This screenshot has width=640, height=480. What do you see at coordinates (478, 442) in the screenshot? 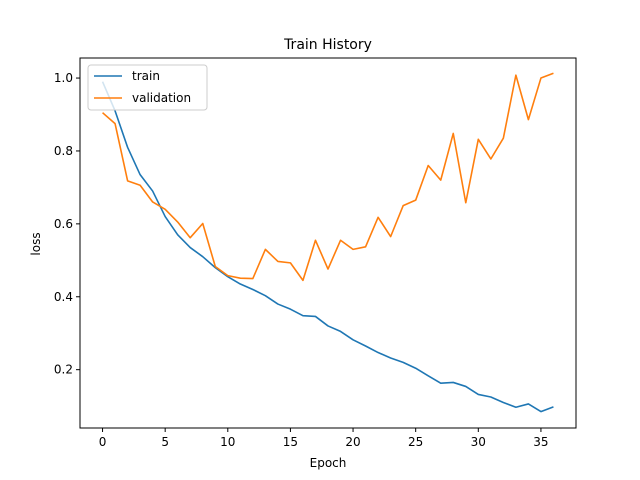
I see `x-tick-label: 30` at bounding box center [478, 442].